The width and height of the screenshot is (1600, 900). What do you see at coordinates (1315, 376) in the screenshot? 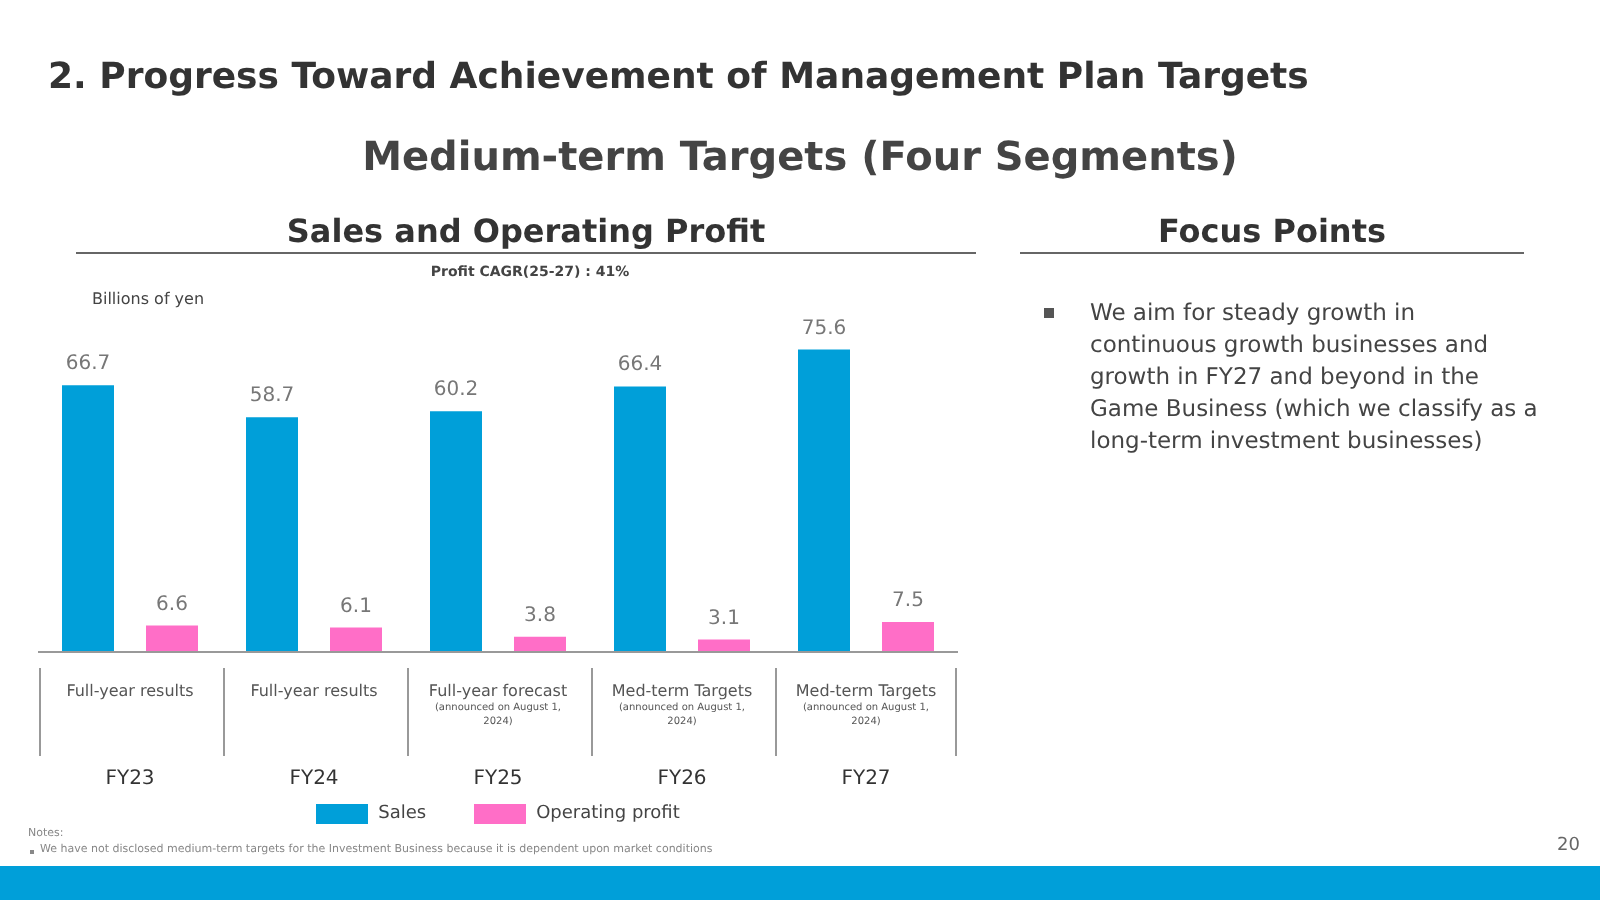
I see `text: We aim for steady growth in continuous growth businesses and growth in FY27 and beyond in the Game Business (which we classify as a long-term investment businesses)` at bounding box center [1315, 376].